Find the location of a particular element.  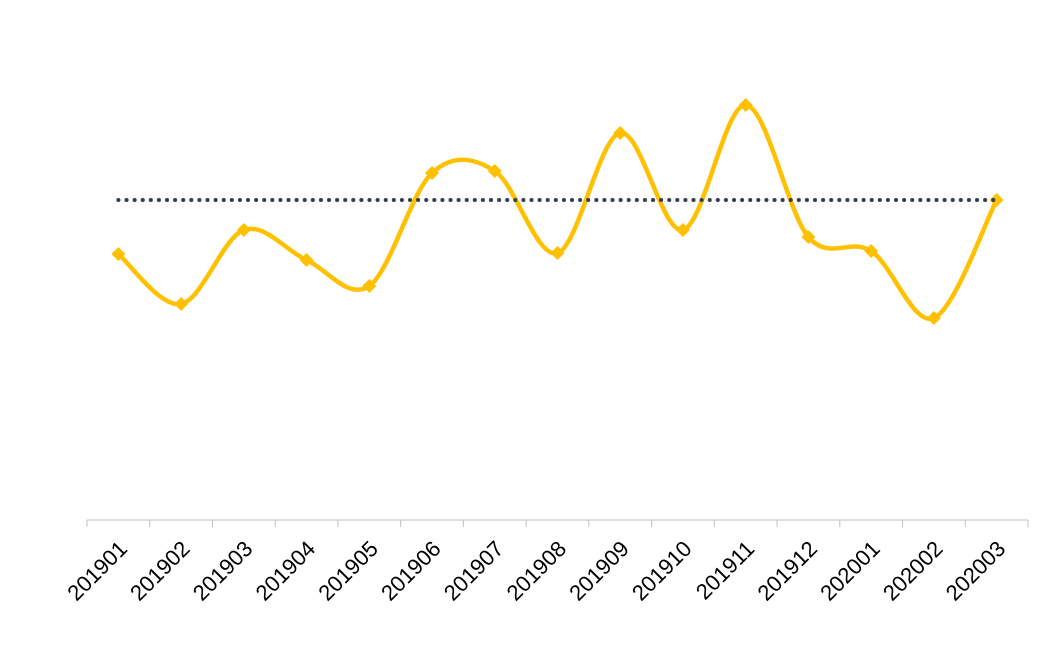

x-tick-label: 202003 is located at coordinates (976, 571).